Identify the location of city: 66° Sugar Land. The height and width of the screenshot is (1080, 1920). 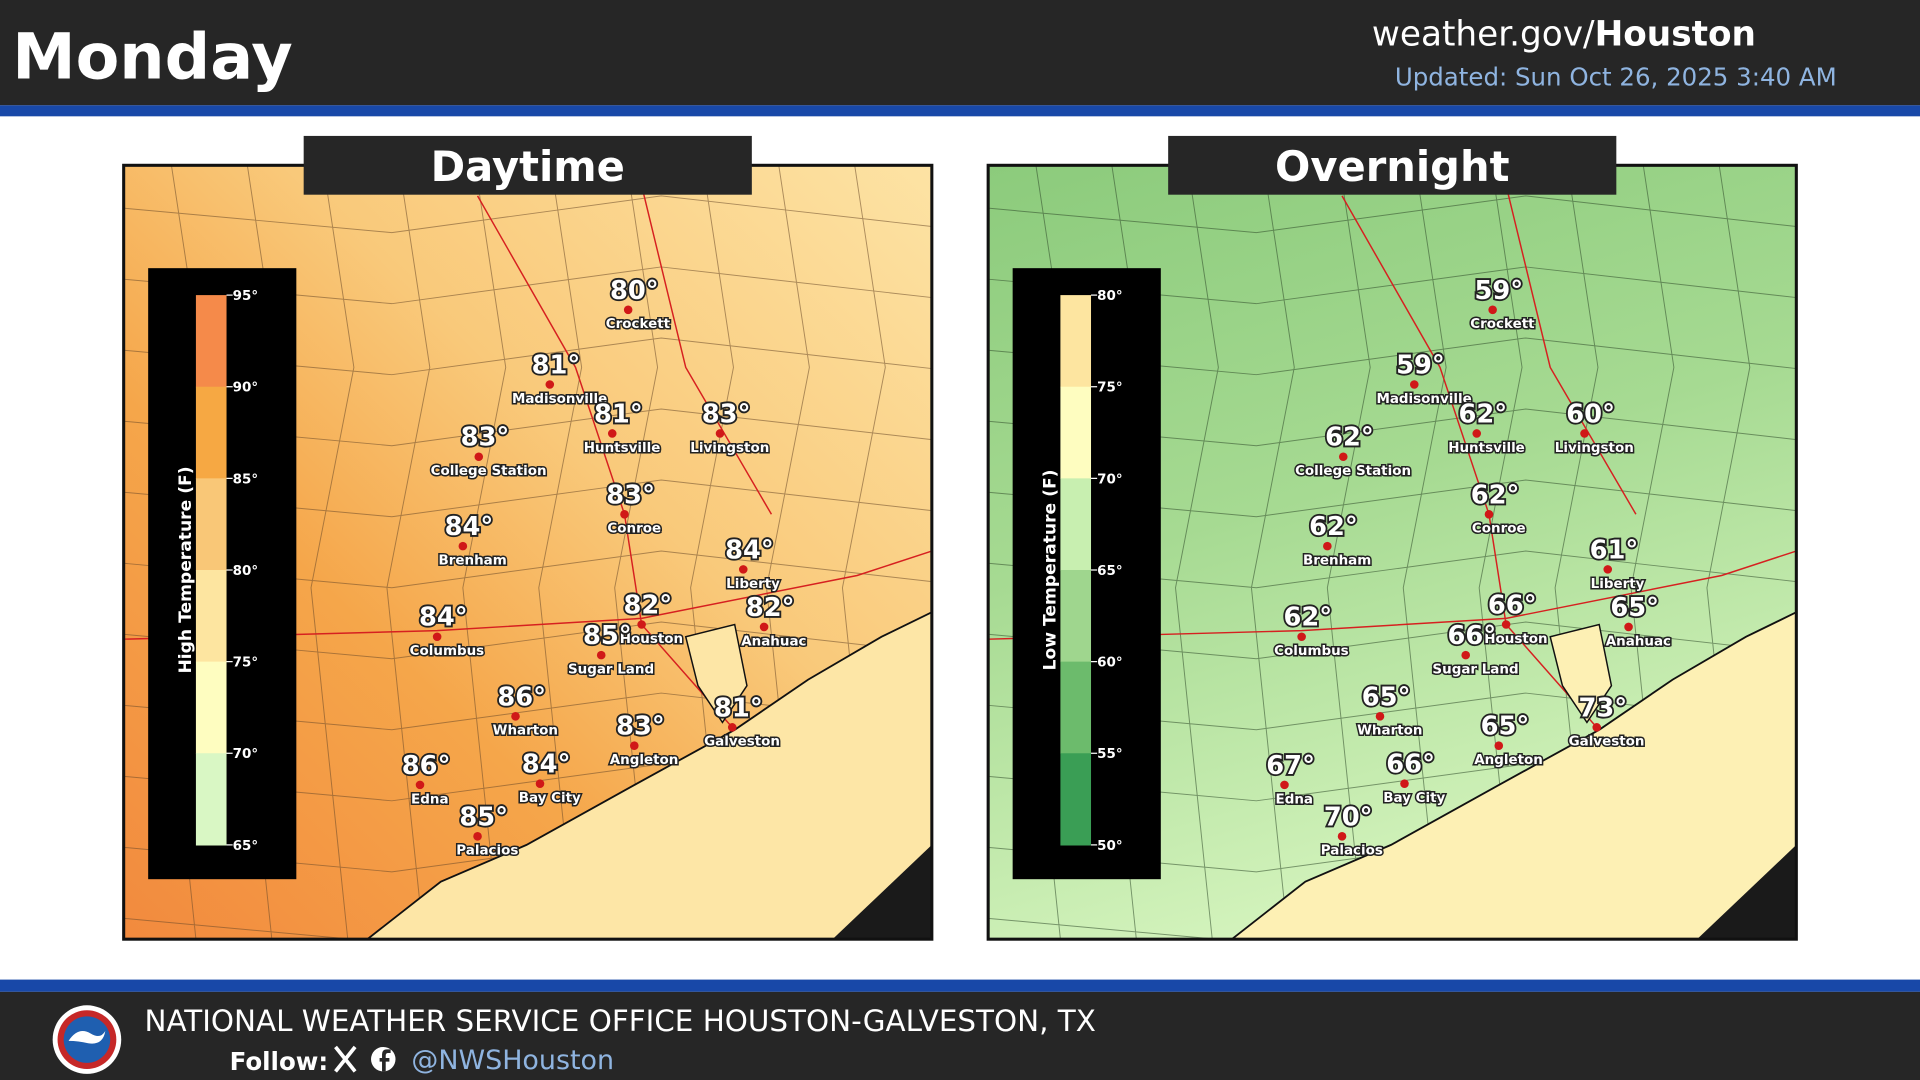
(1475, 649).